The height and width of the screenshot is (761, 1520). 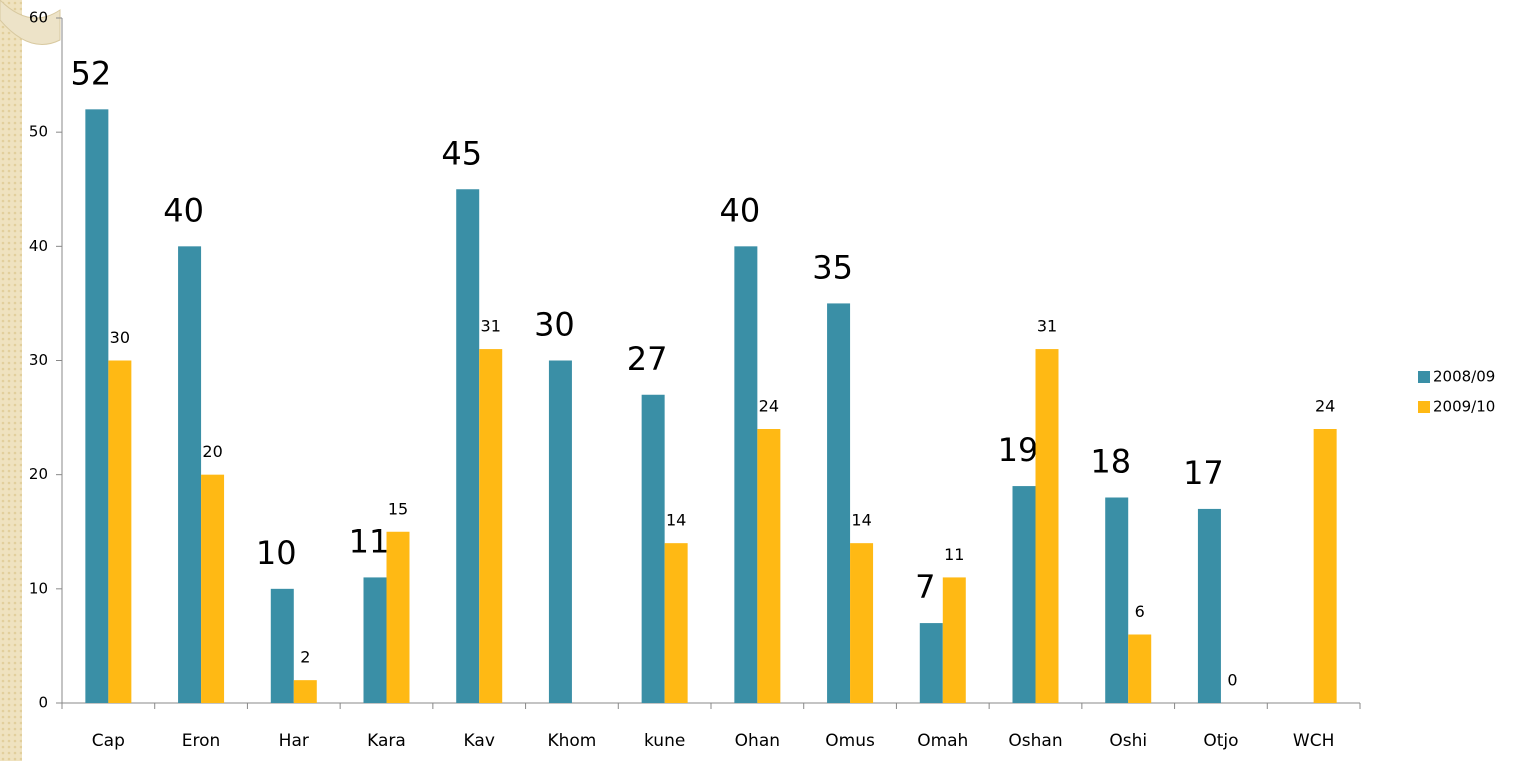 I want to click on side-strip, so click(x=11, y=380).